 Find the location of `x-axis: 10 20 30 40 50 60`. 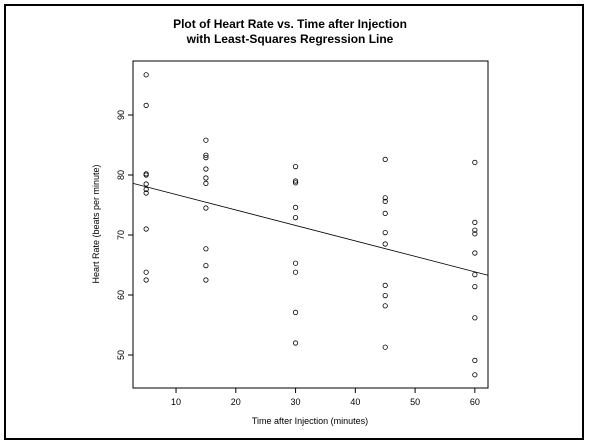

x-axis: 10 20 30 40 50 60 is located at coordinates (325, 397).